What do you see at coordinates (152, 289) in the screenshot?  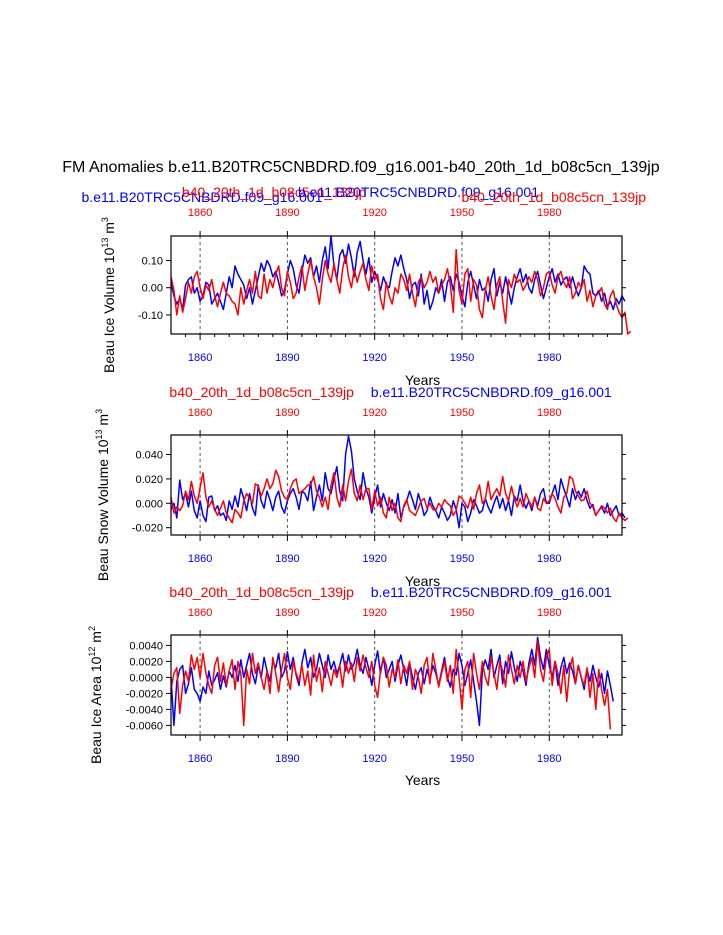 I see `y-tick-label: 0.00` at bounding box center [152, 289].